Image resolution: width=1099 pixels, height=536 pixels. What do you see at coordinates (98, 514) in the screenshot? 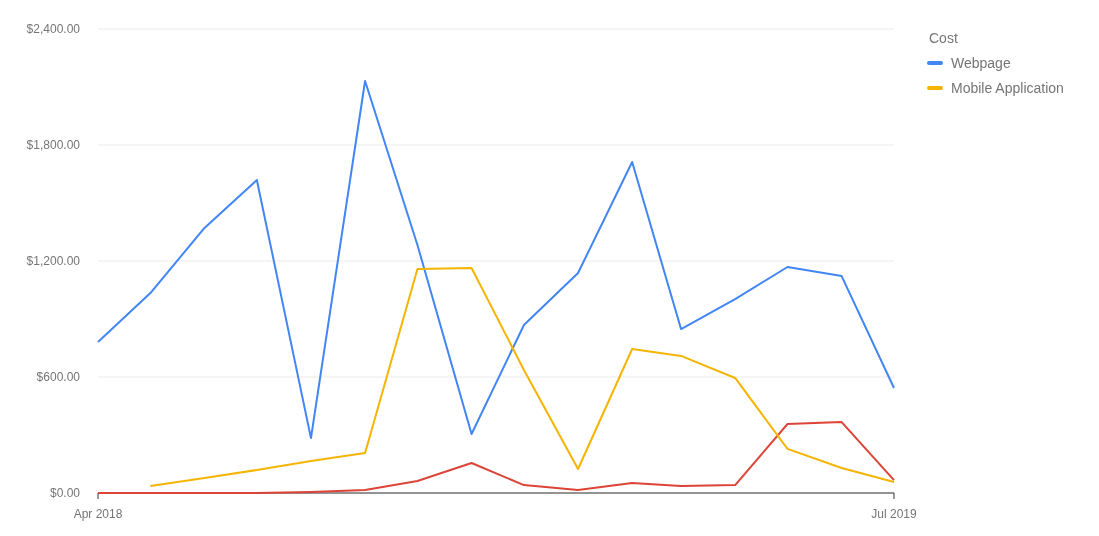
I see `x-tick-label: Apr 2018` at bounding box center [98, 514].